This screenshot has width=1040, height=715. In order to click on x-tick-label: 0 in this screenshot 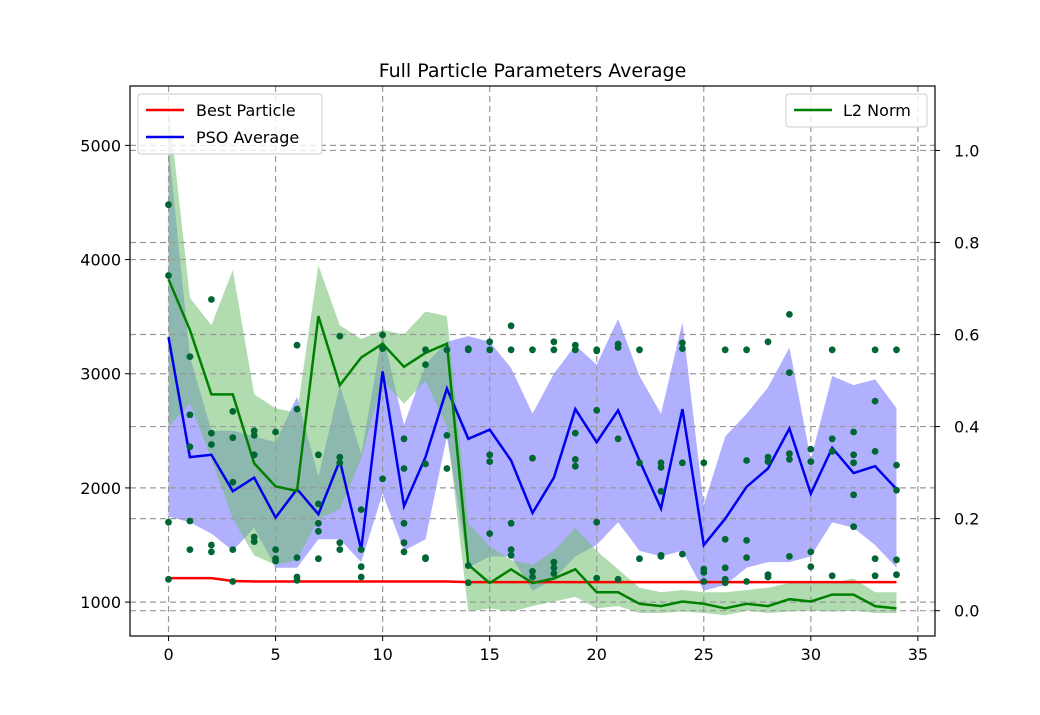, I will do `click(168, 654)`.